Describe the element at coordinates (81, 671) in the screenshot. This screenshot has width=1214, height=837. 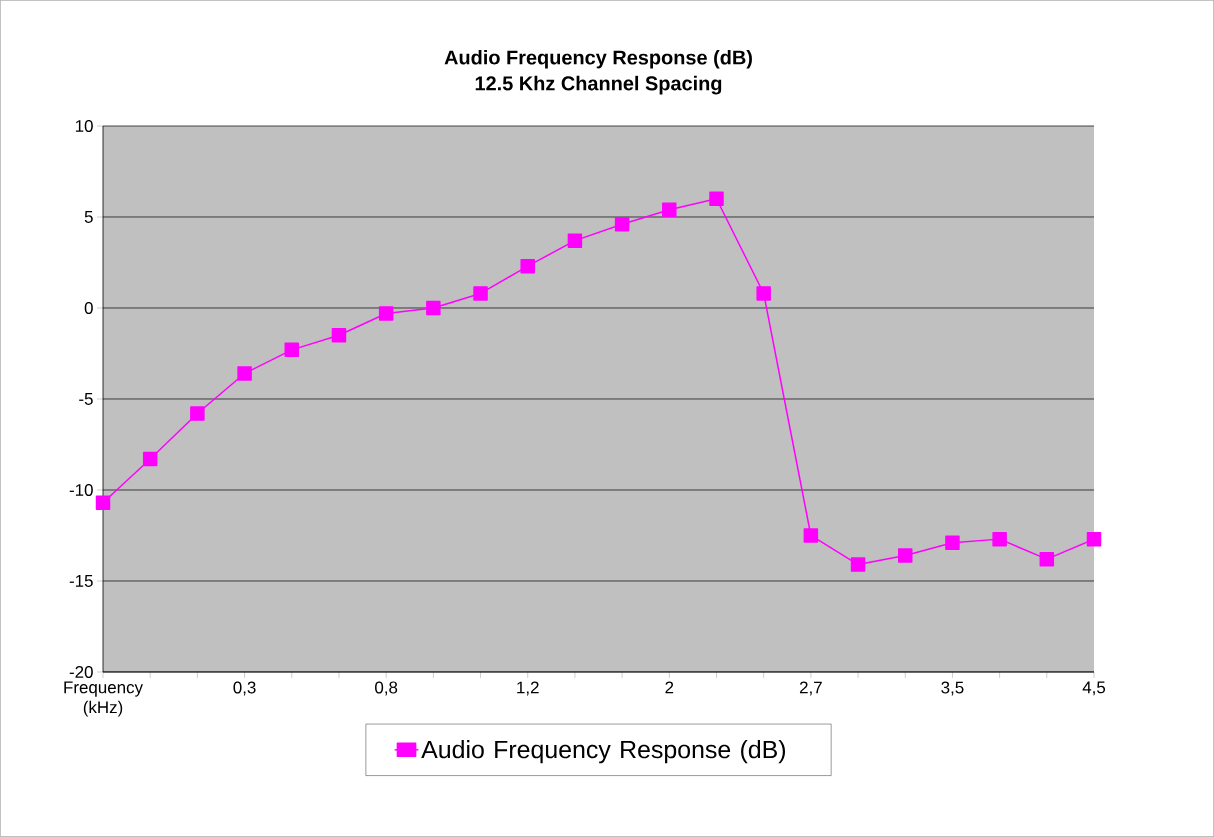
I see `y-tick-label: -20` at that location.